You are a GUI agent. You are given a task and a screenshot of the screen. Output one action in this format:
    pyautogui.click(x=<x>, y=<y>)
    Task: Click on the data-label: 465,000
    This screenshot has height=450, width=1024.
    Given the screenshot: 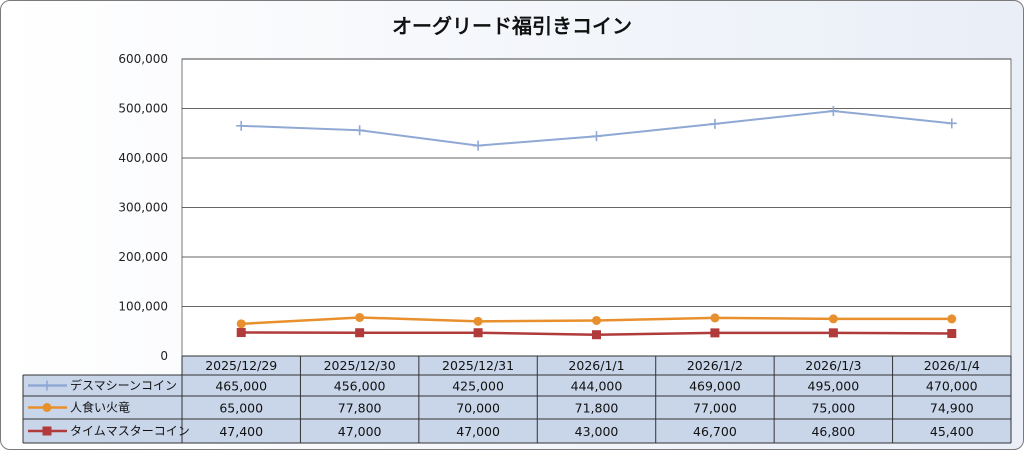 What is the action you would take?
    pyautogui.click(x=241, y=386)
    